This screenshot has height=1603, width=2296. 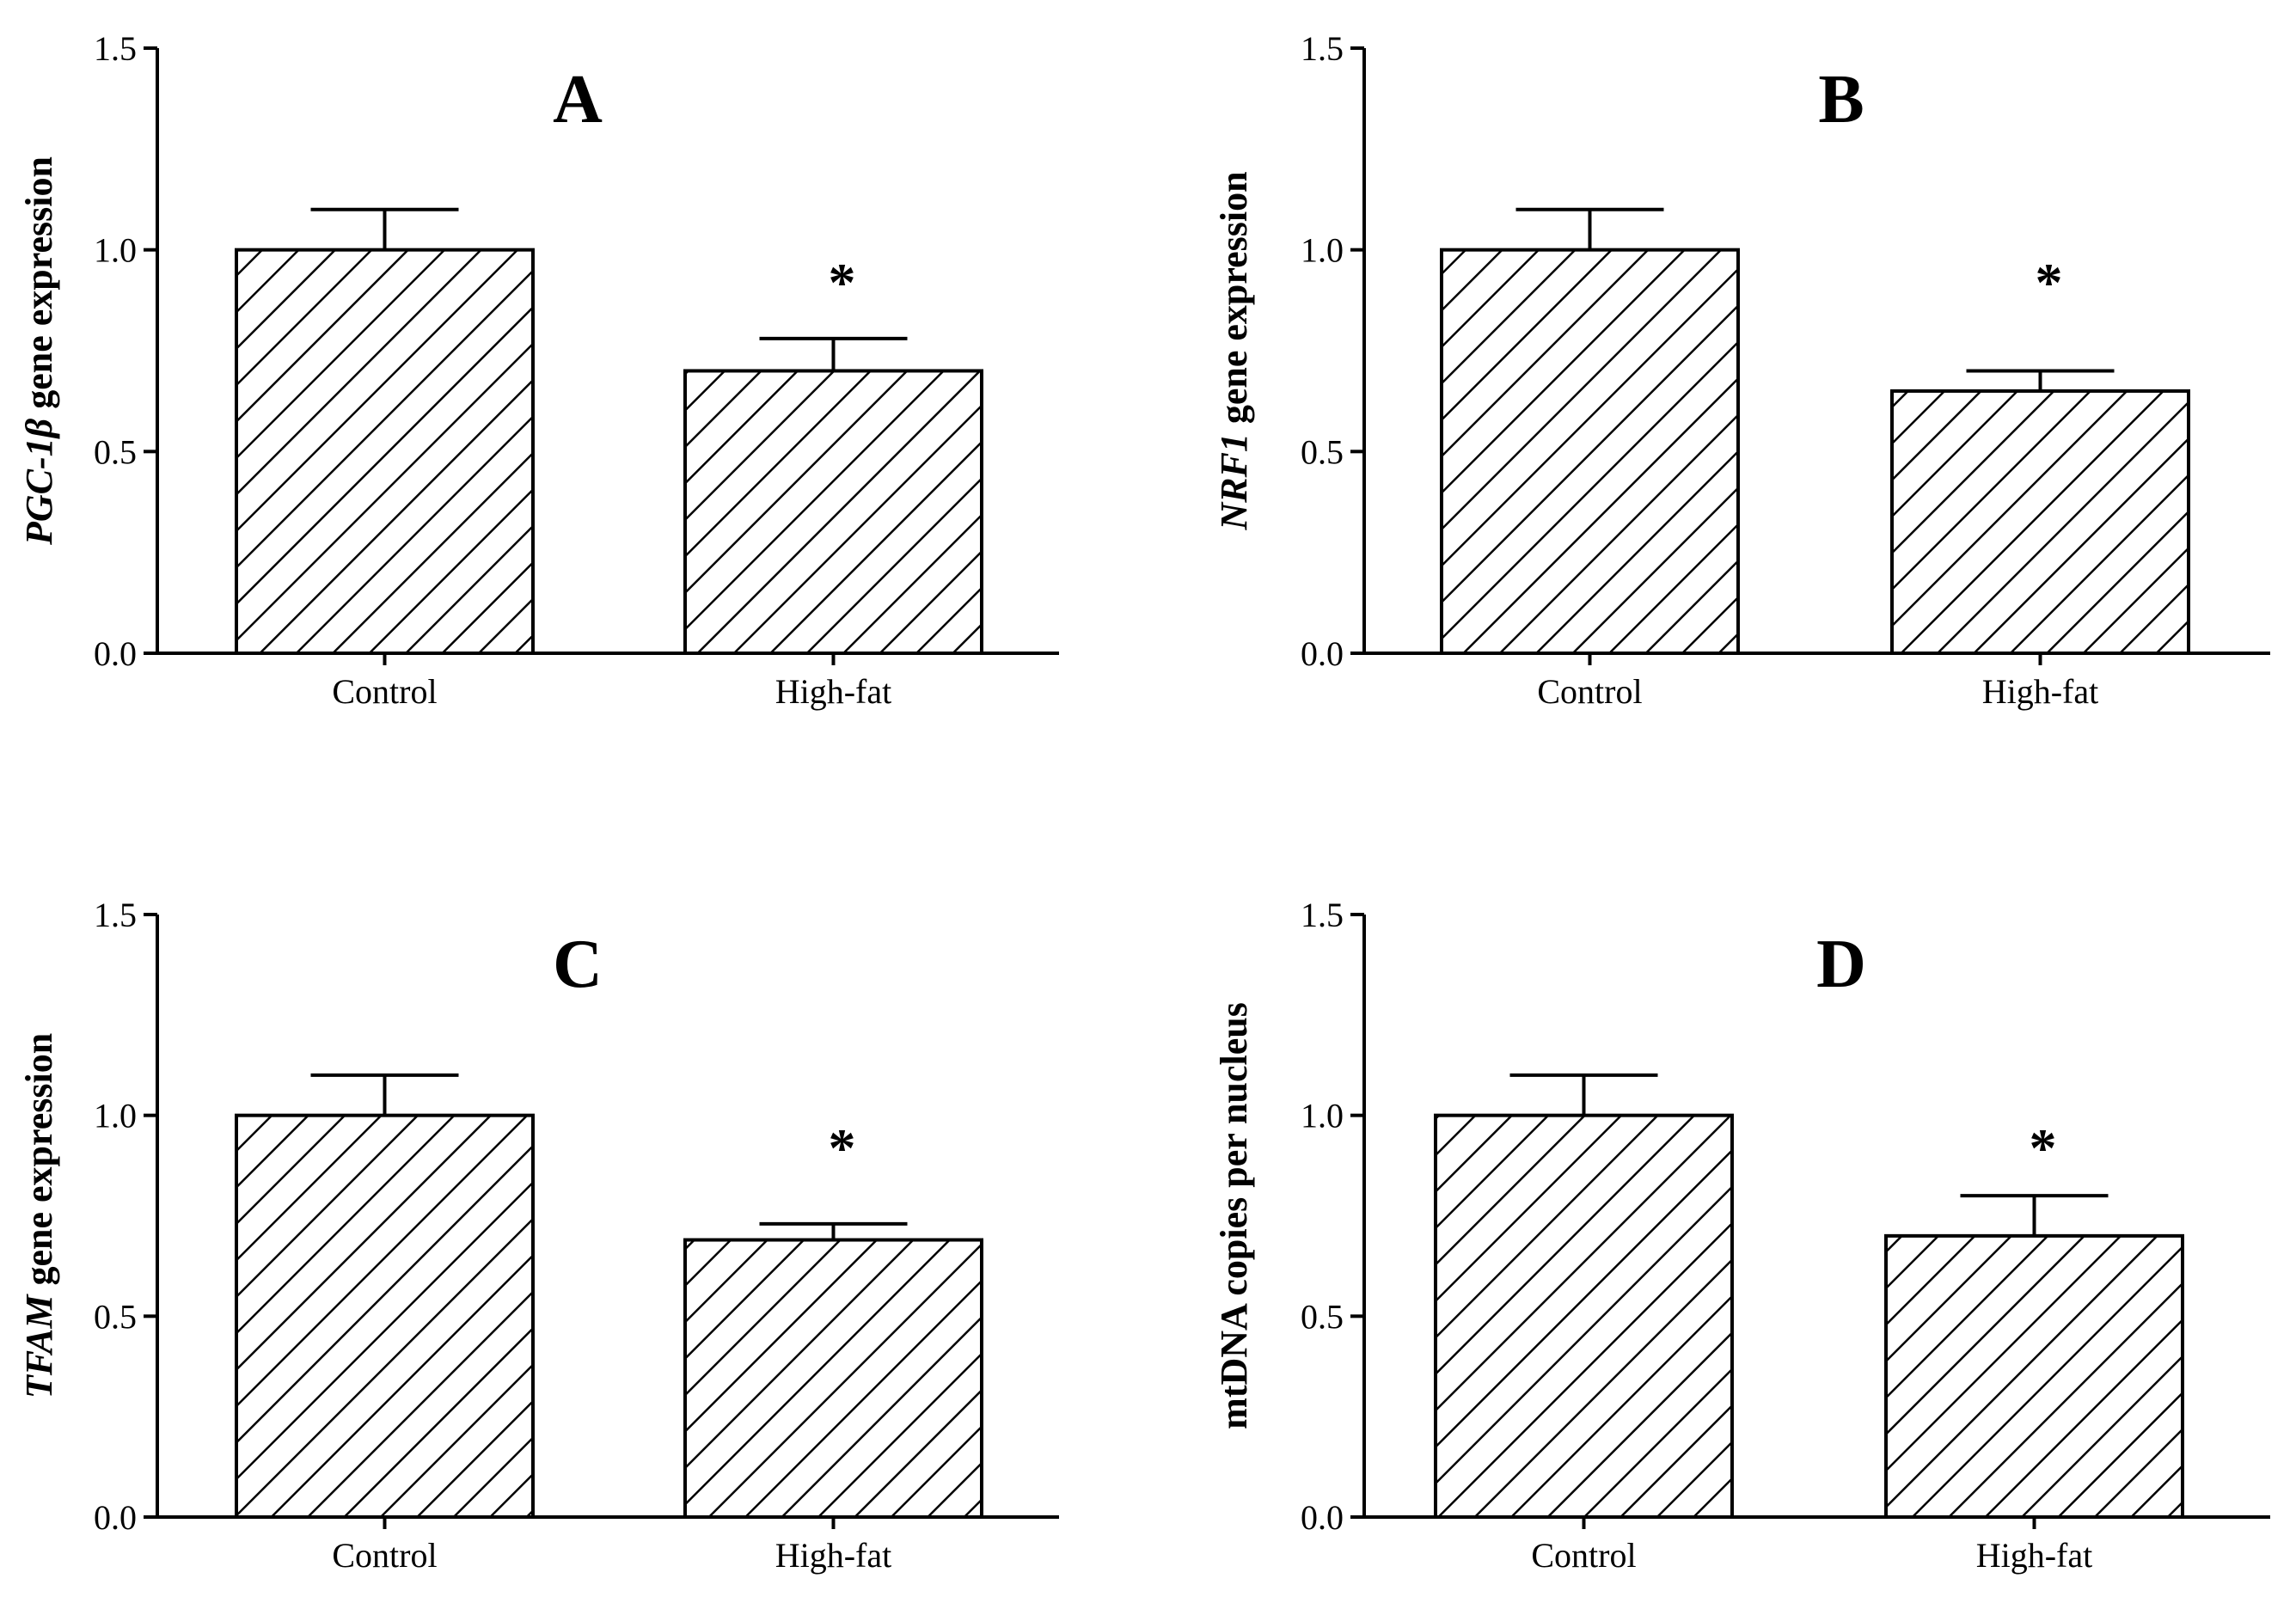 I want to click on y-axis-label-text: mtDNA copies per nucleus, so click(x=1234, y=1215).